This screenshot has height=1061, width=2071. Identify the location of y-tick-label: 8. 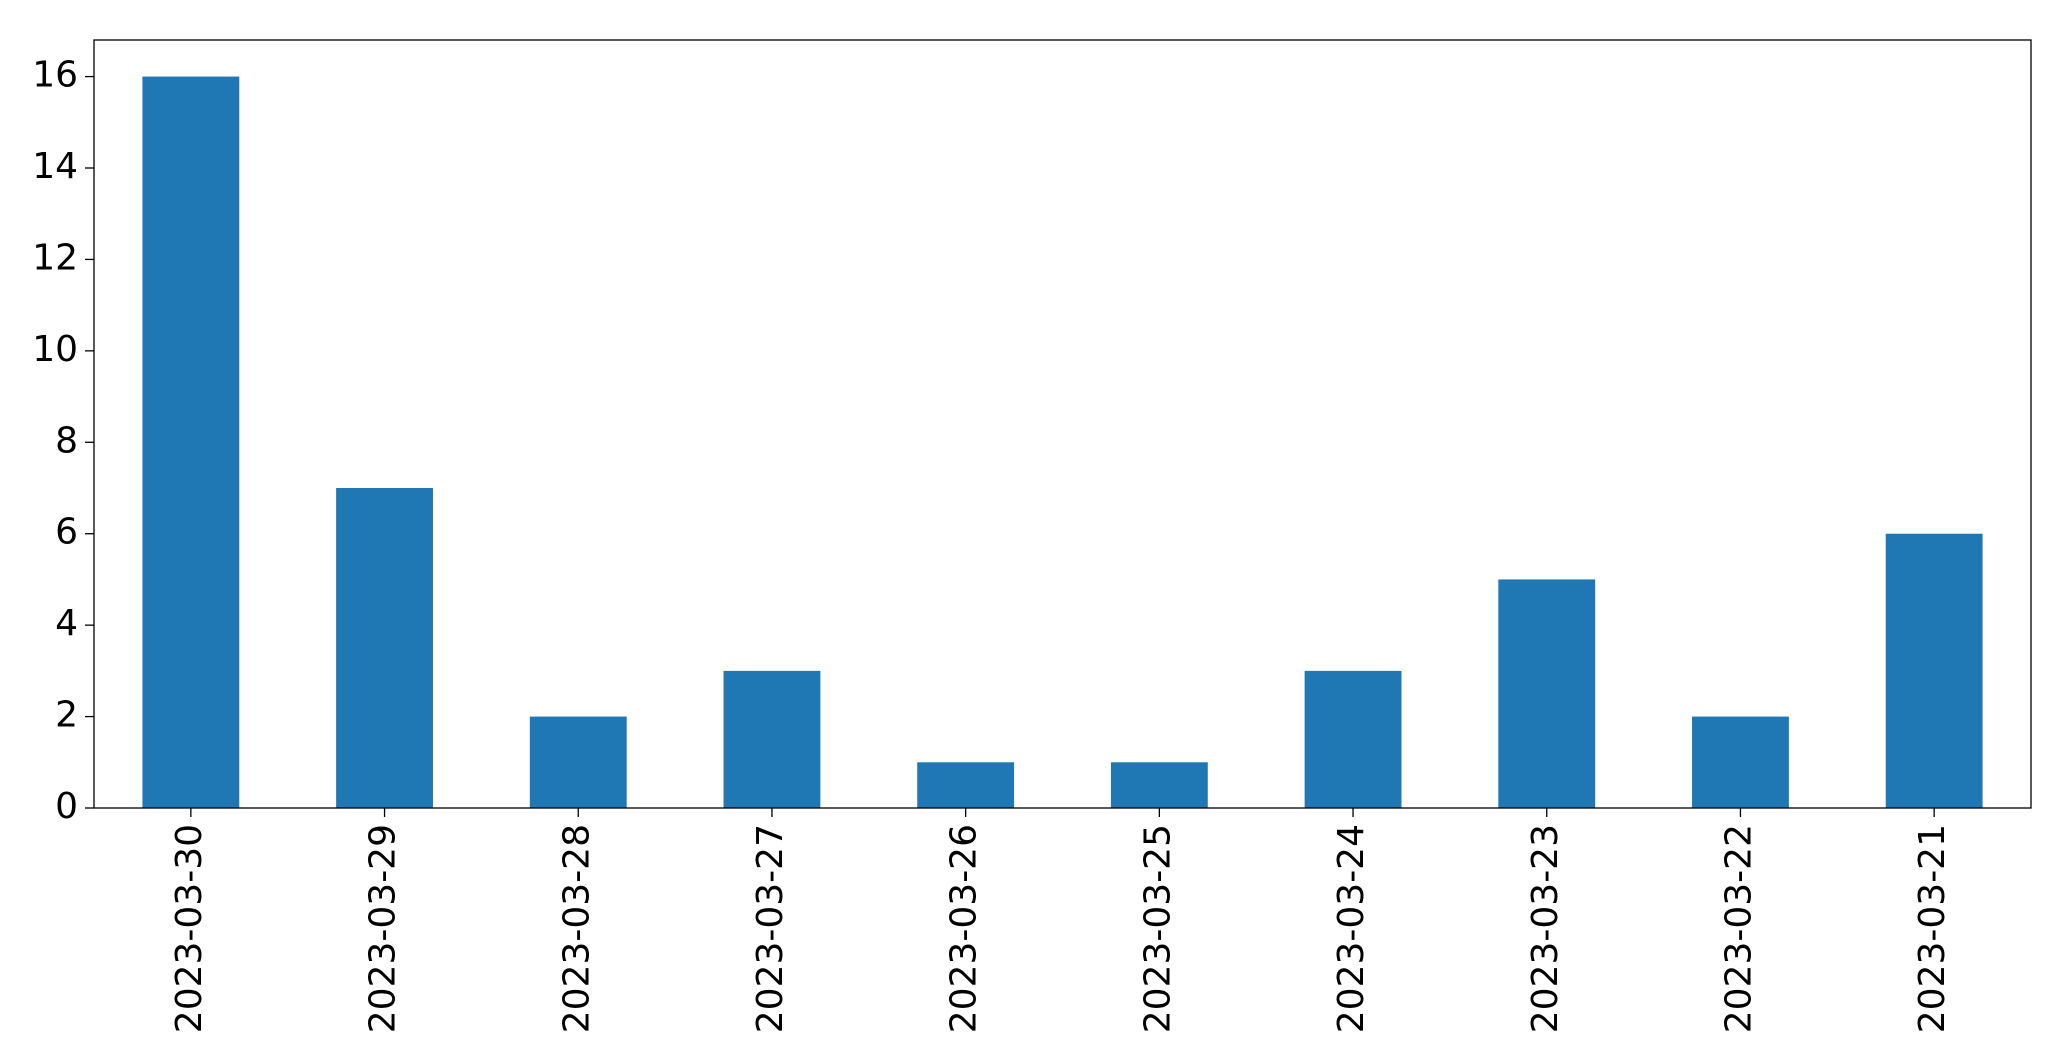
(66, 440).